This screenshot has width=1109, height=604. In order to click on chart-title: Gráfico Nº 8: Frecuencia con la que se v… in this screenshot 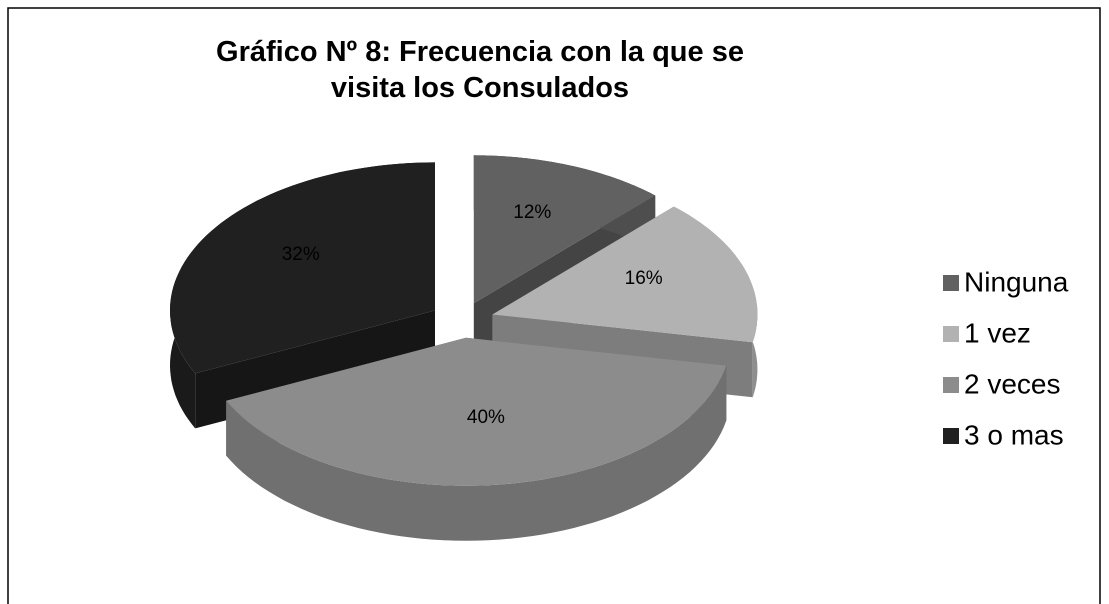, I will do `click(480, 70)`.